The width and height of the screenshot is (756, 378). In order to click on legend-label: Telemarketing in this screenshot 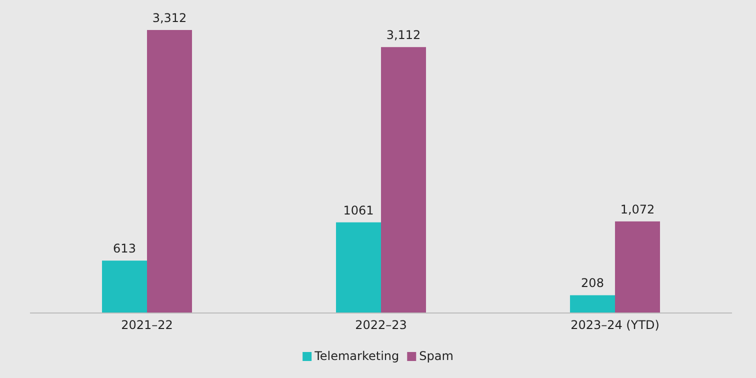, I will do `click(357, 356)`.